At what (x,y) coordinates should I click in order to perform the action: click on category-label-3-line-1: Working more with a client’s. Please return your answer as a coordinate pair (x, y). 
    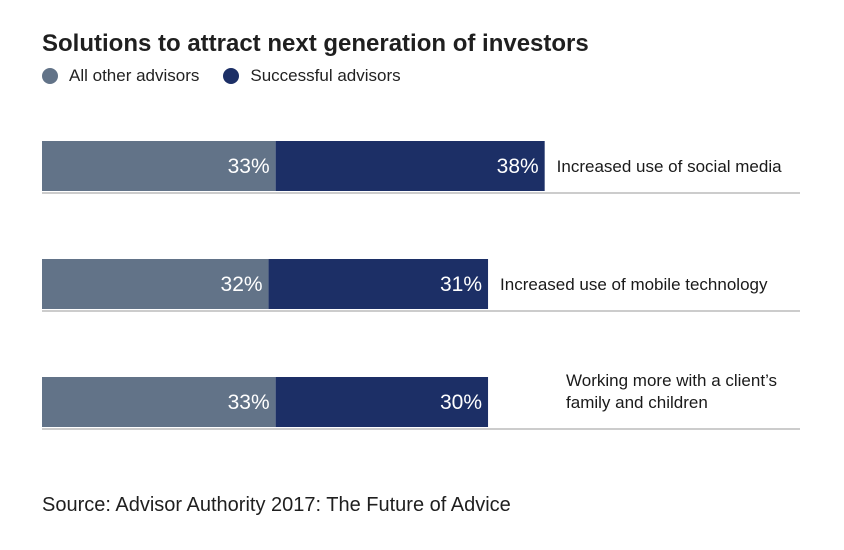
    Looking at the image, I should click on (671, 380).